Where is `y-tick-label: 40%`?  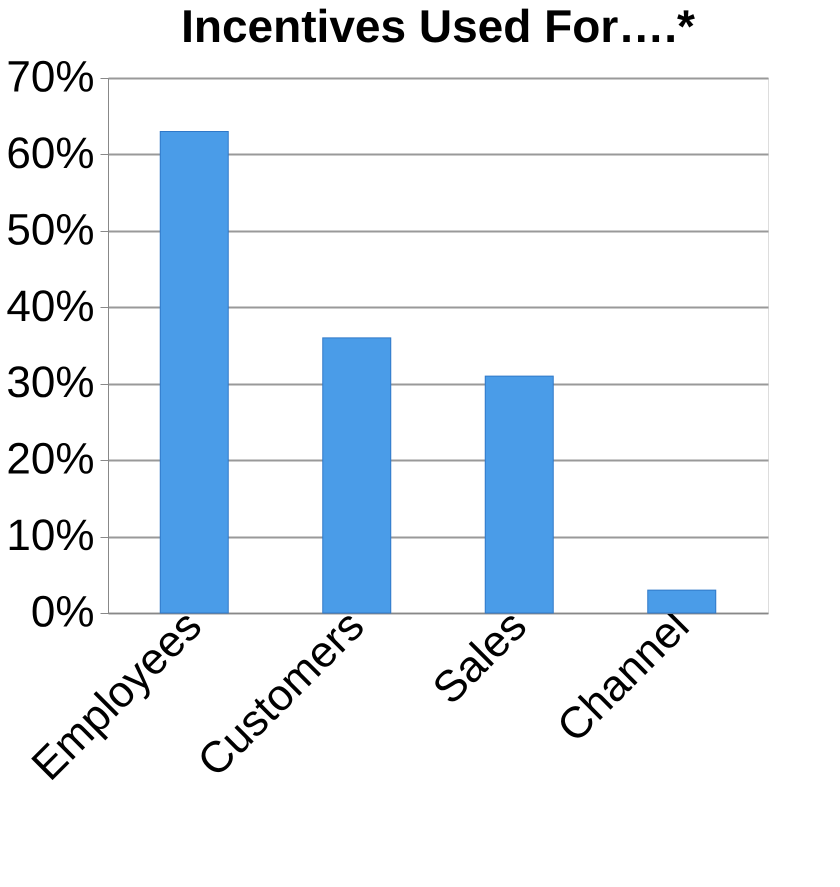
y-tick-label: 40% is located at coordinates (50, 306).